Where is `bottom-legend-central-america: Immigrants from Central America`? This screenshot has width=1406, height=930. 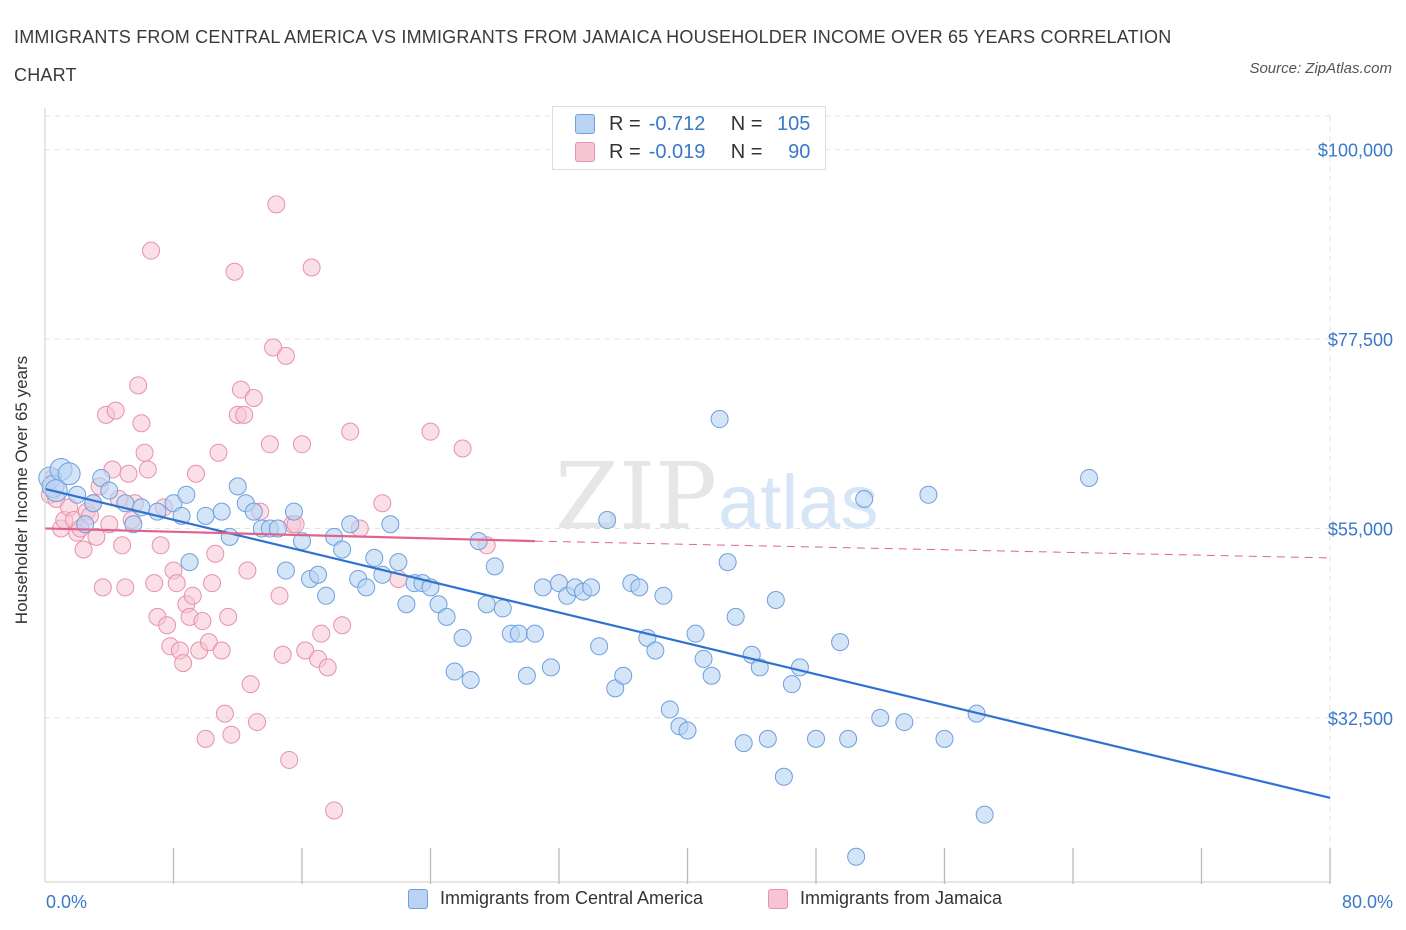
bottom-legend-central-america: Immigrants from Central America is located at coordinates (555, 898).